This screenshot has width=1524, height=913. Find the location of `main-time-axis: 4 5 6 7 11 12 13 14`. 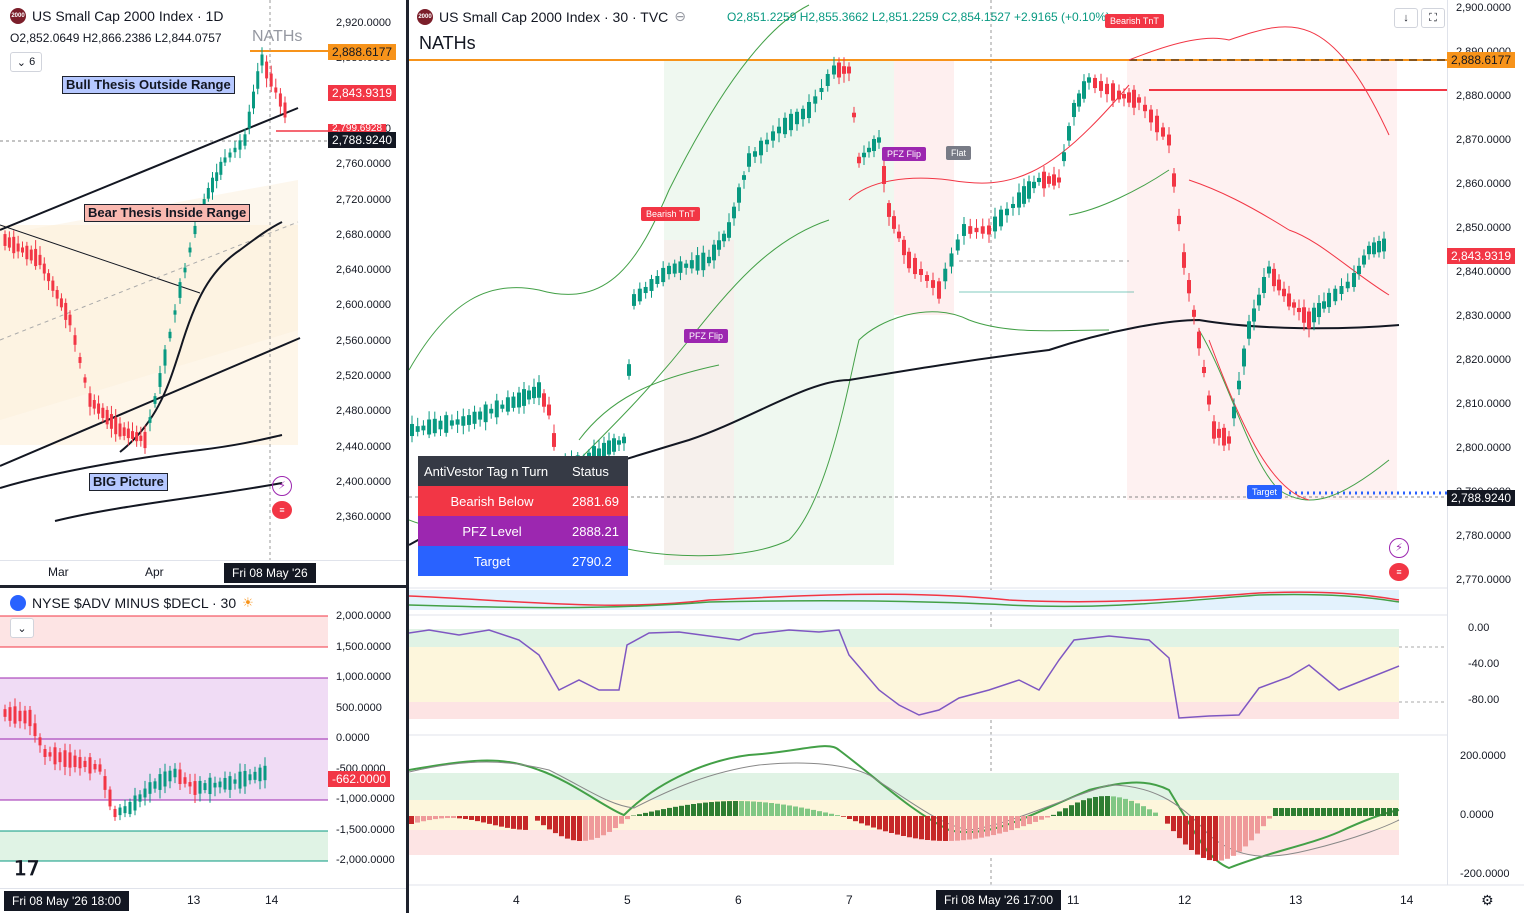

main-time-axis: 4 5 6 7 11 12 13 14 is located at coordinates (928, 899).